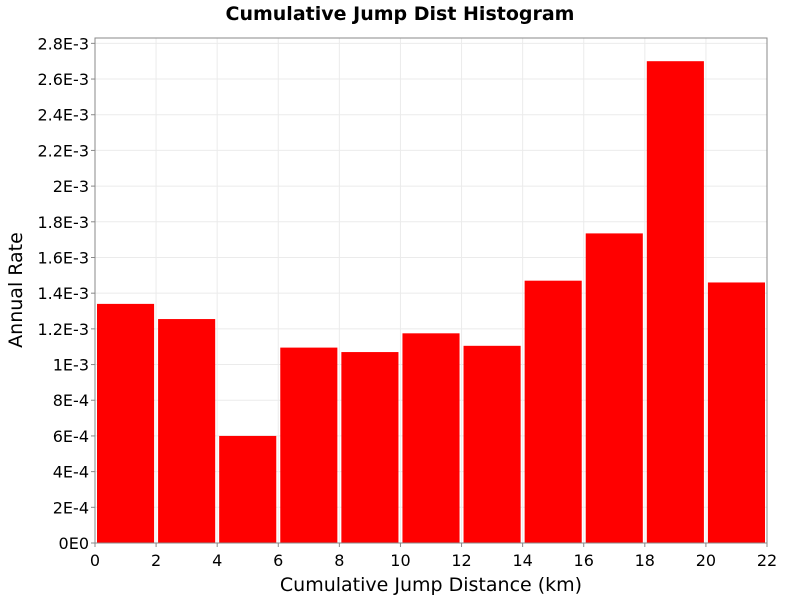 Image resolution: width=800 pixels, height=600 pixels. Describe the element at coordinates (63, 293) in the screenshot. I see `y-tick-label: 1.4E-3` at that location.